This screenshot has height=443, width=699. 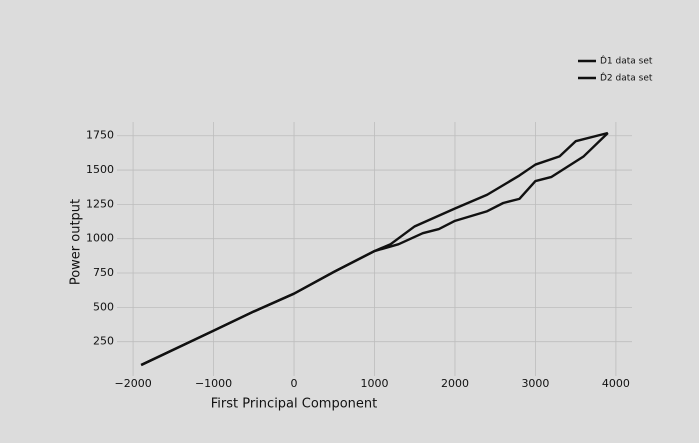 I want to click on y-tick-label: 1000, so click(x=100, y=238).